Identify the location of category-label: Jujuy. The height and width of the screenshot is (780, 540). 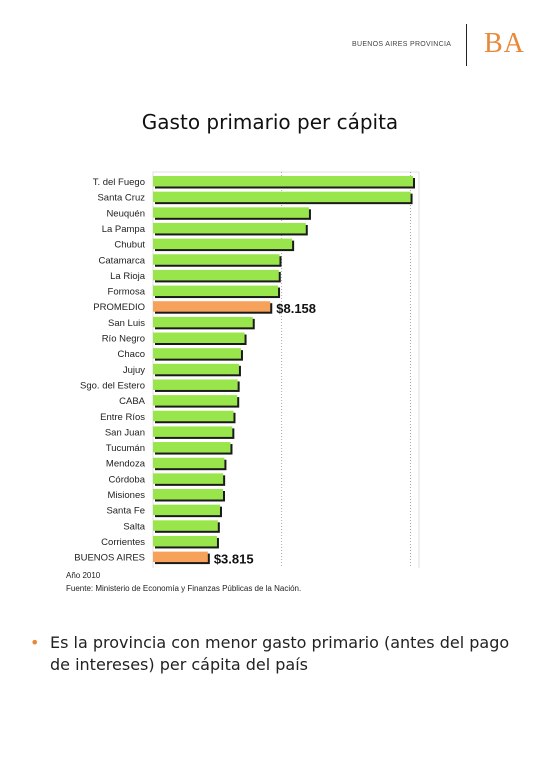
(134, 370).